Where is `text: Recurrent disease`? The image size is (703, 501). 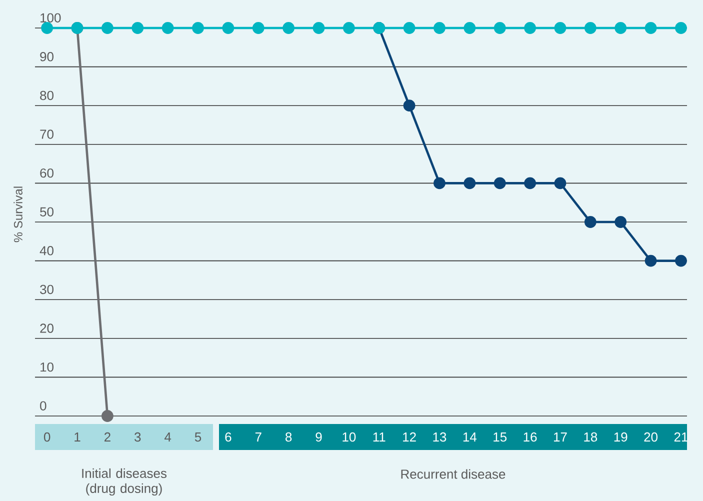
text: Recurrent disease is located at coordinates (453, 474).